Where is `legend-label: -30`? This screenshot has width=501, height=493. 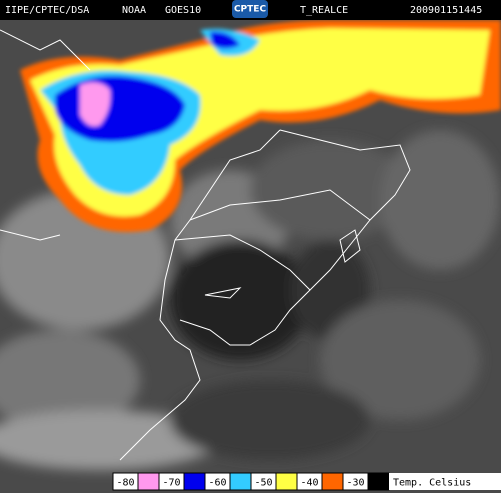 legend-label: -30 is located at coordinates (355, 483).